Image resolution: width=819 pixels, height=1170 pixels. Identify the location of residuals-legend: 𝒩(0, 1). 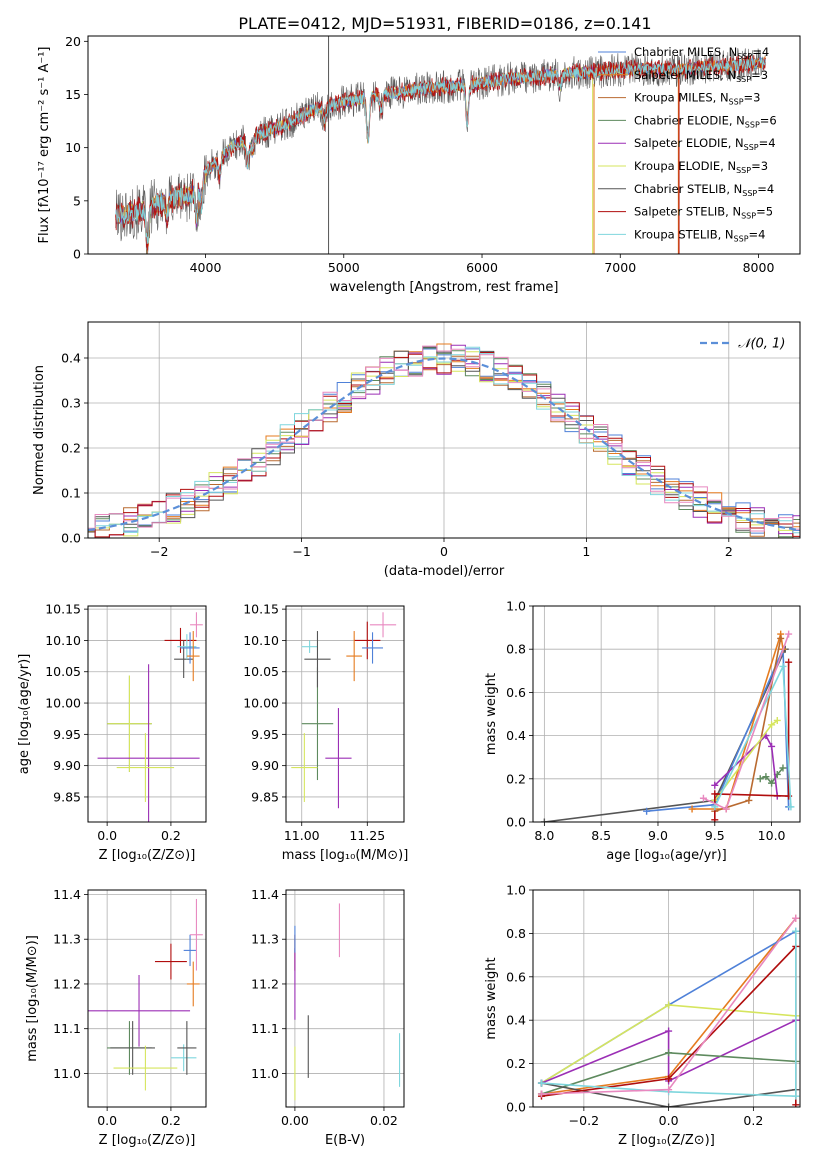
(742, 344).